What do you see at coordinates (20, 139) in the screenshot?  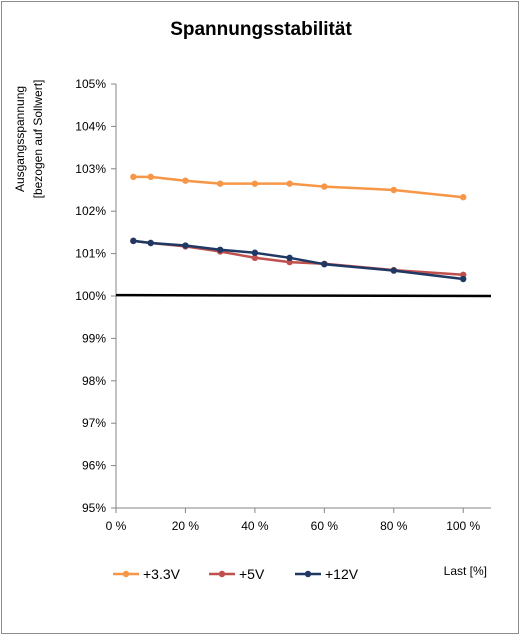 I see `y-axis-title-line1: Ausgangsspannung` at bounding box center [20, 139].